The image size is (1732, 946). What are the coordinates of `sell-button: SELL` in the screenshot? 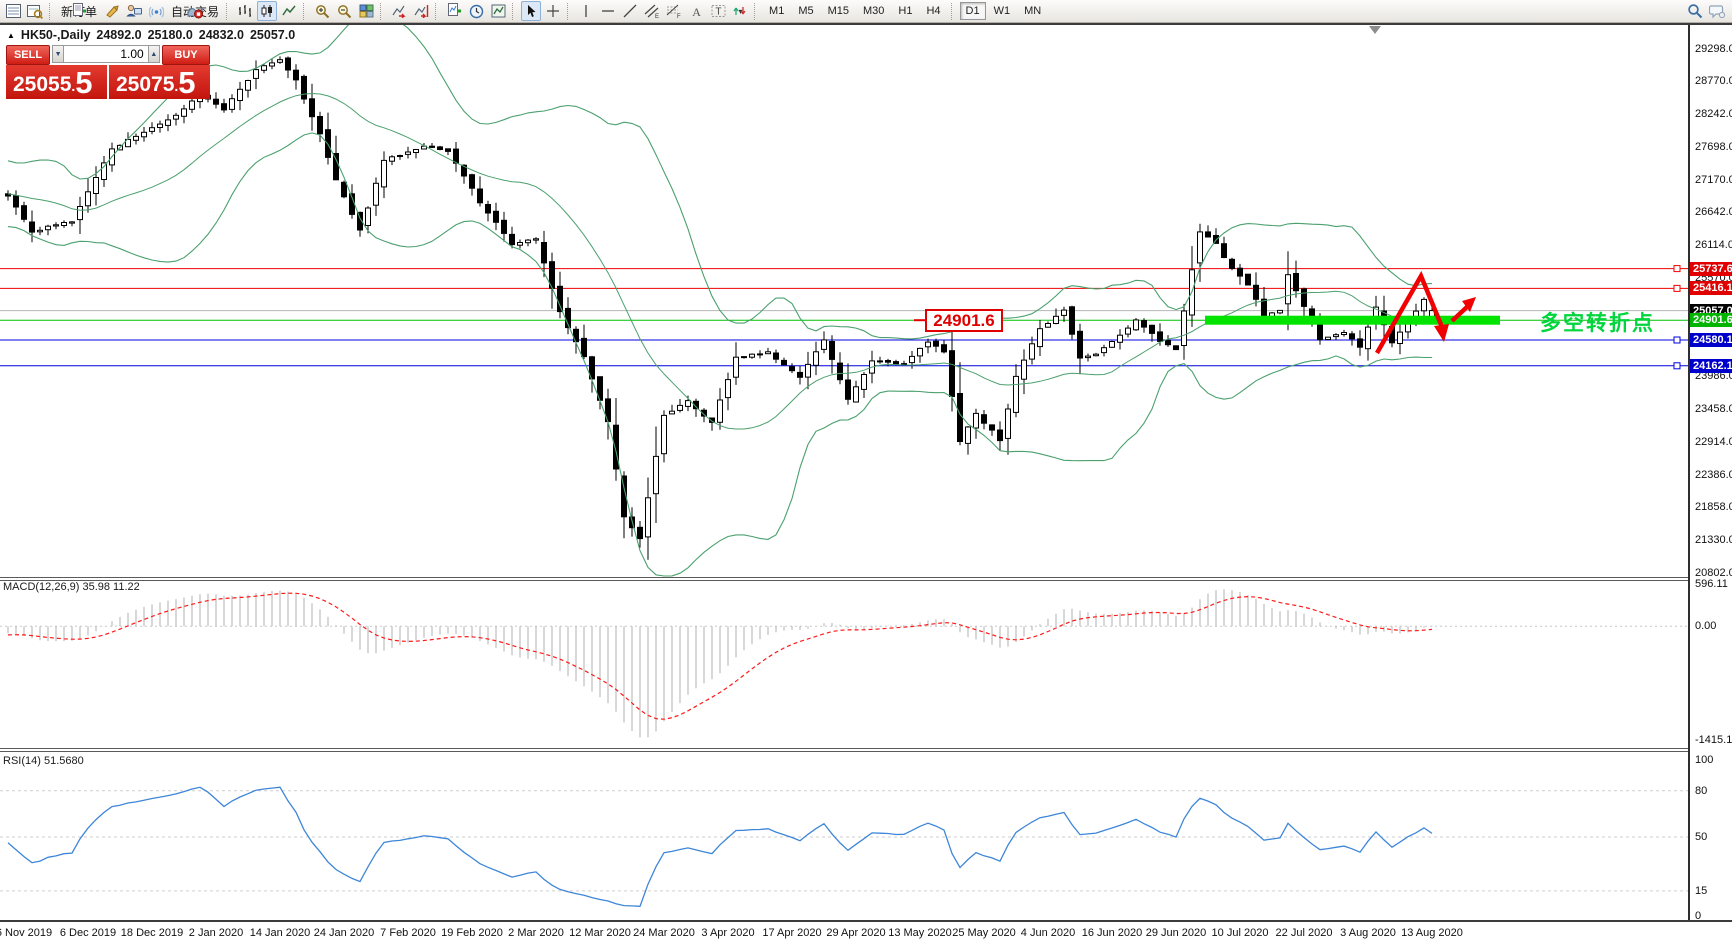 It's located at (28, 55).